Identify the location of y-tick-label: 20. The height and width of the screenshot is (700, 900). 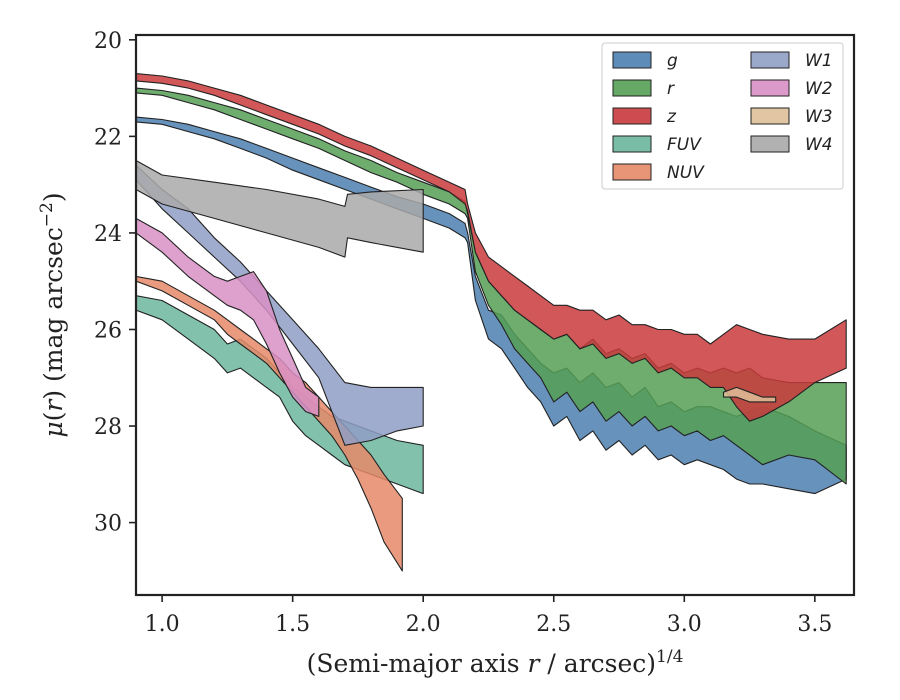
(108, 41).